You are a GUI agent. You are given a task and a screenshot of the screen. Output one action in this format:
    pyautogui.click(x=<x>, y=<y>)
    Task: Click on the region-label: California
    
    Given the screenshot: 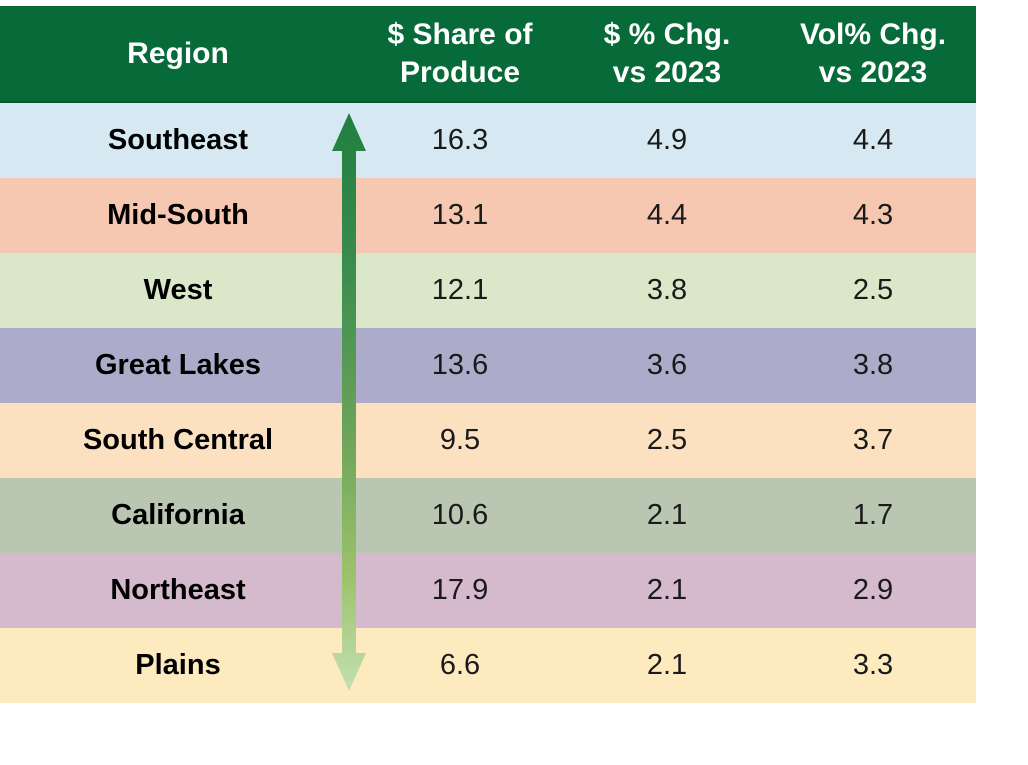 What is the action you would take?
    pyautogui.click(x=178, y=515)
    